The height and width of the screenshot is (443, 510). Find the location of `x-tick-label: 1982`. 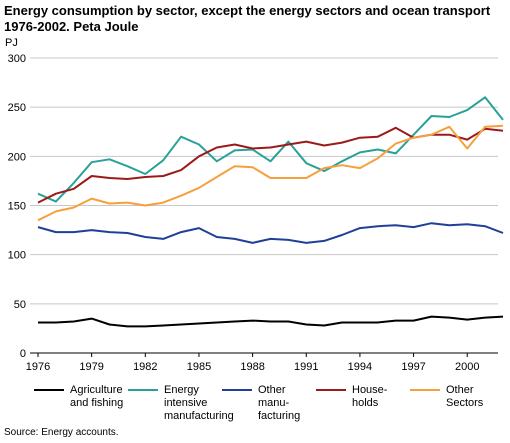

x-tick-label: 1982 is located at coordinates (145, 367).